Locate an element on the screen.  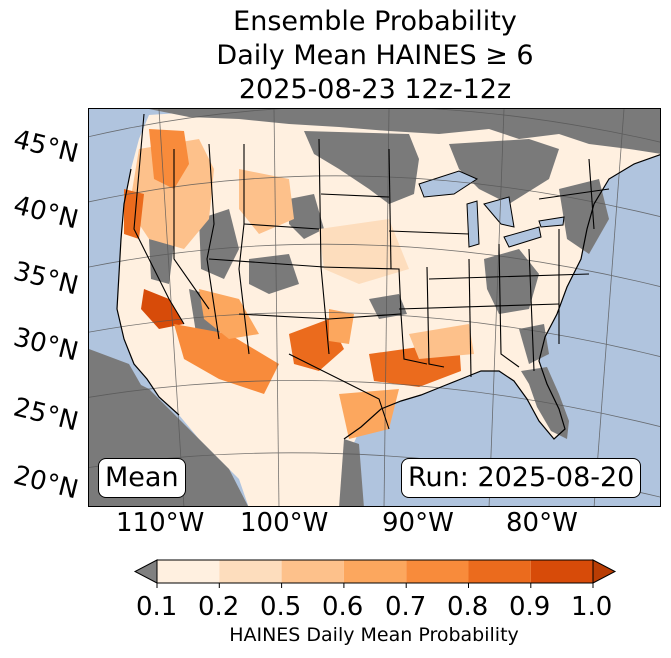
lon-label-110: 110°W is located at coordinates (160, 523).